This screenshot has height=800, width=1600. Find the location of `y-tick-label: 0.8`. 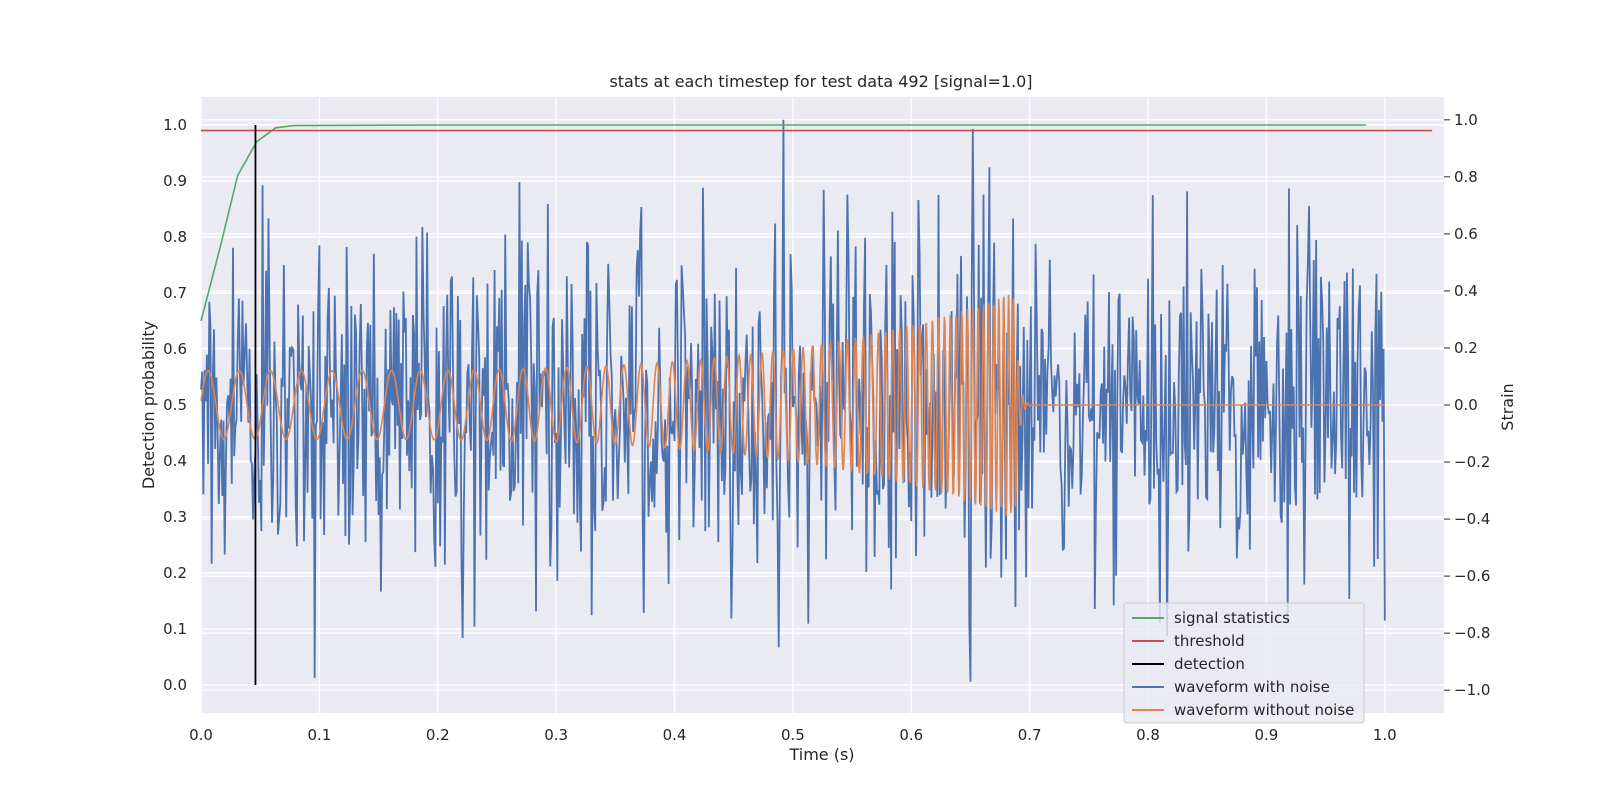

y-tick-label: 0.8 is located at coordinates (175, 237).